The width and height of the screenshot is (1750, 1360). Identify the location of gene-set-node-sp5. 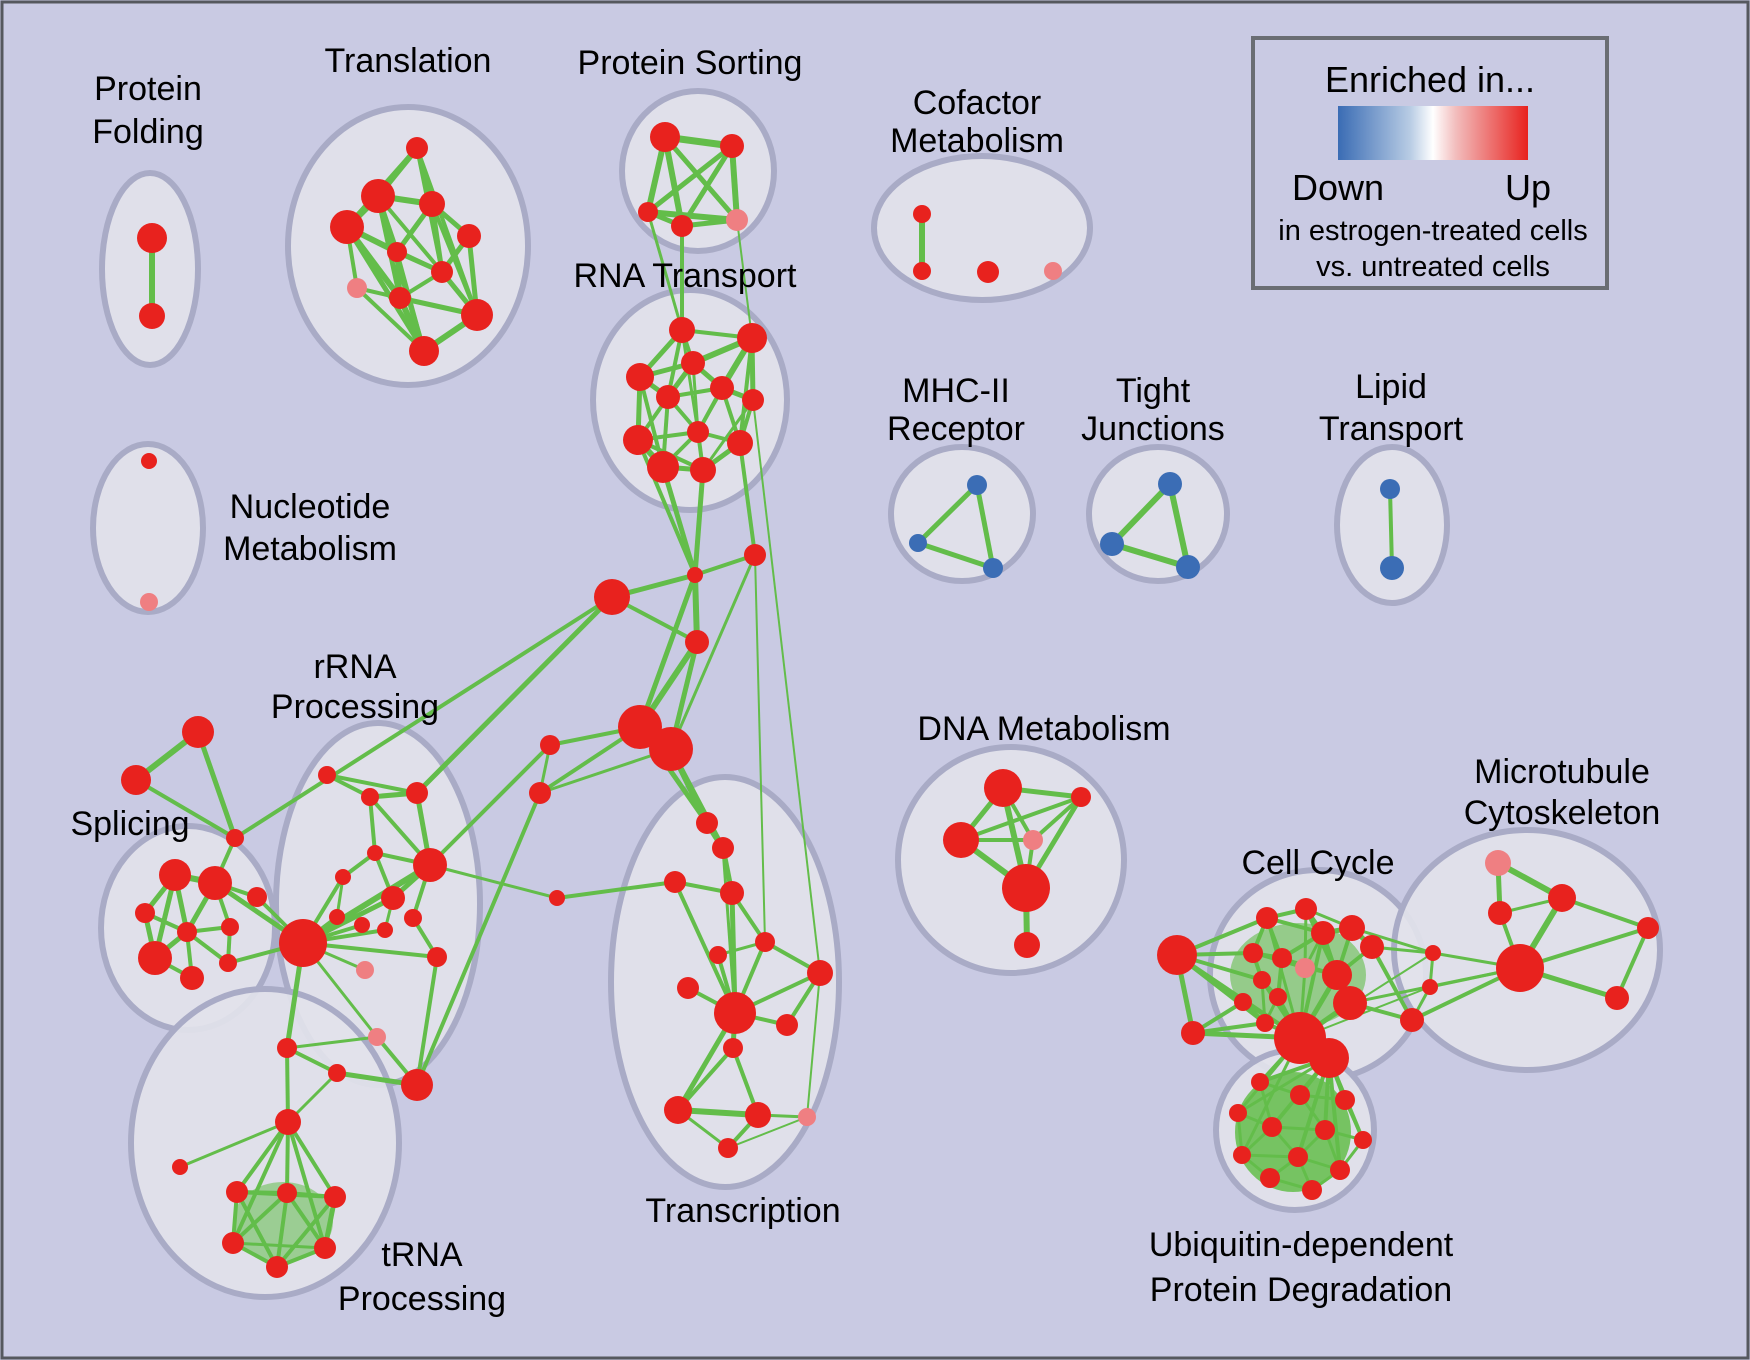
(145, 913).